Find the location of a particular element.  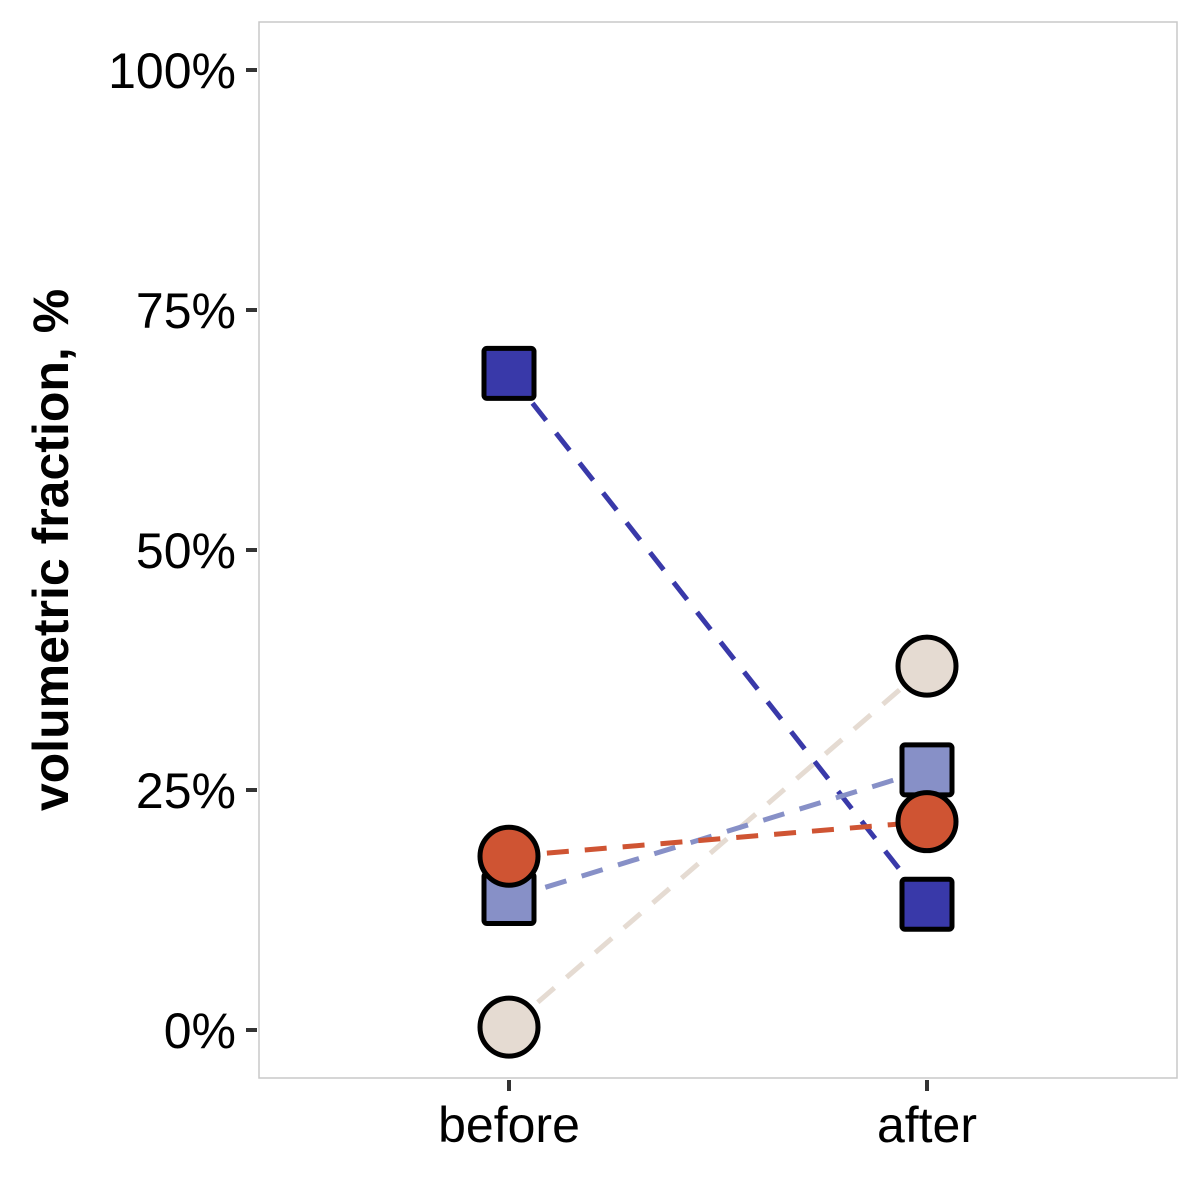

y-axis: 0% 25% 50% 75% 100% is located at coordinates (182, 551).